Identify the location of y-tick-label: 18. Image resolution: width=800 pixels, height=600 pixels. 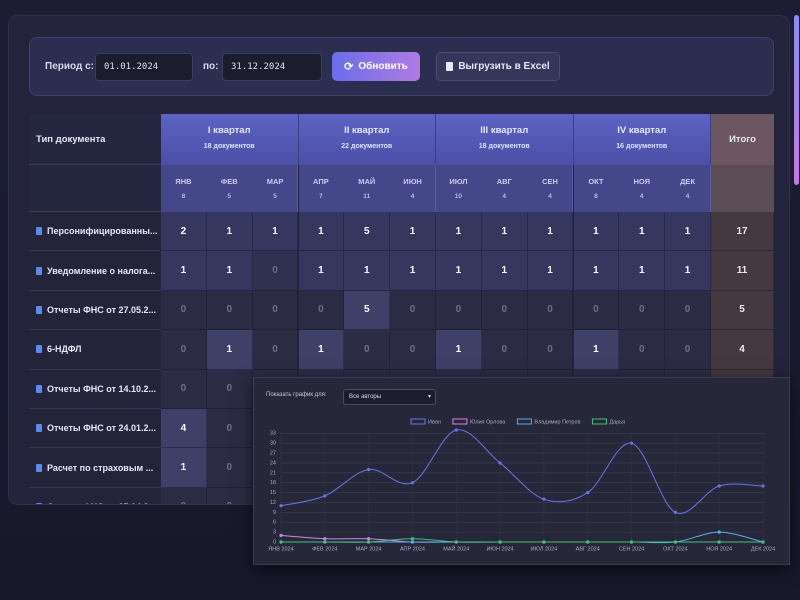
(273, 483).